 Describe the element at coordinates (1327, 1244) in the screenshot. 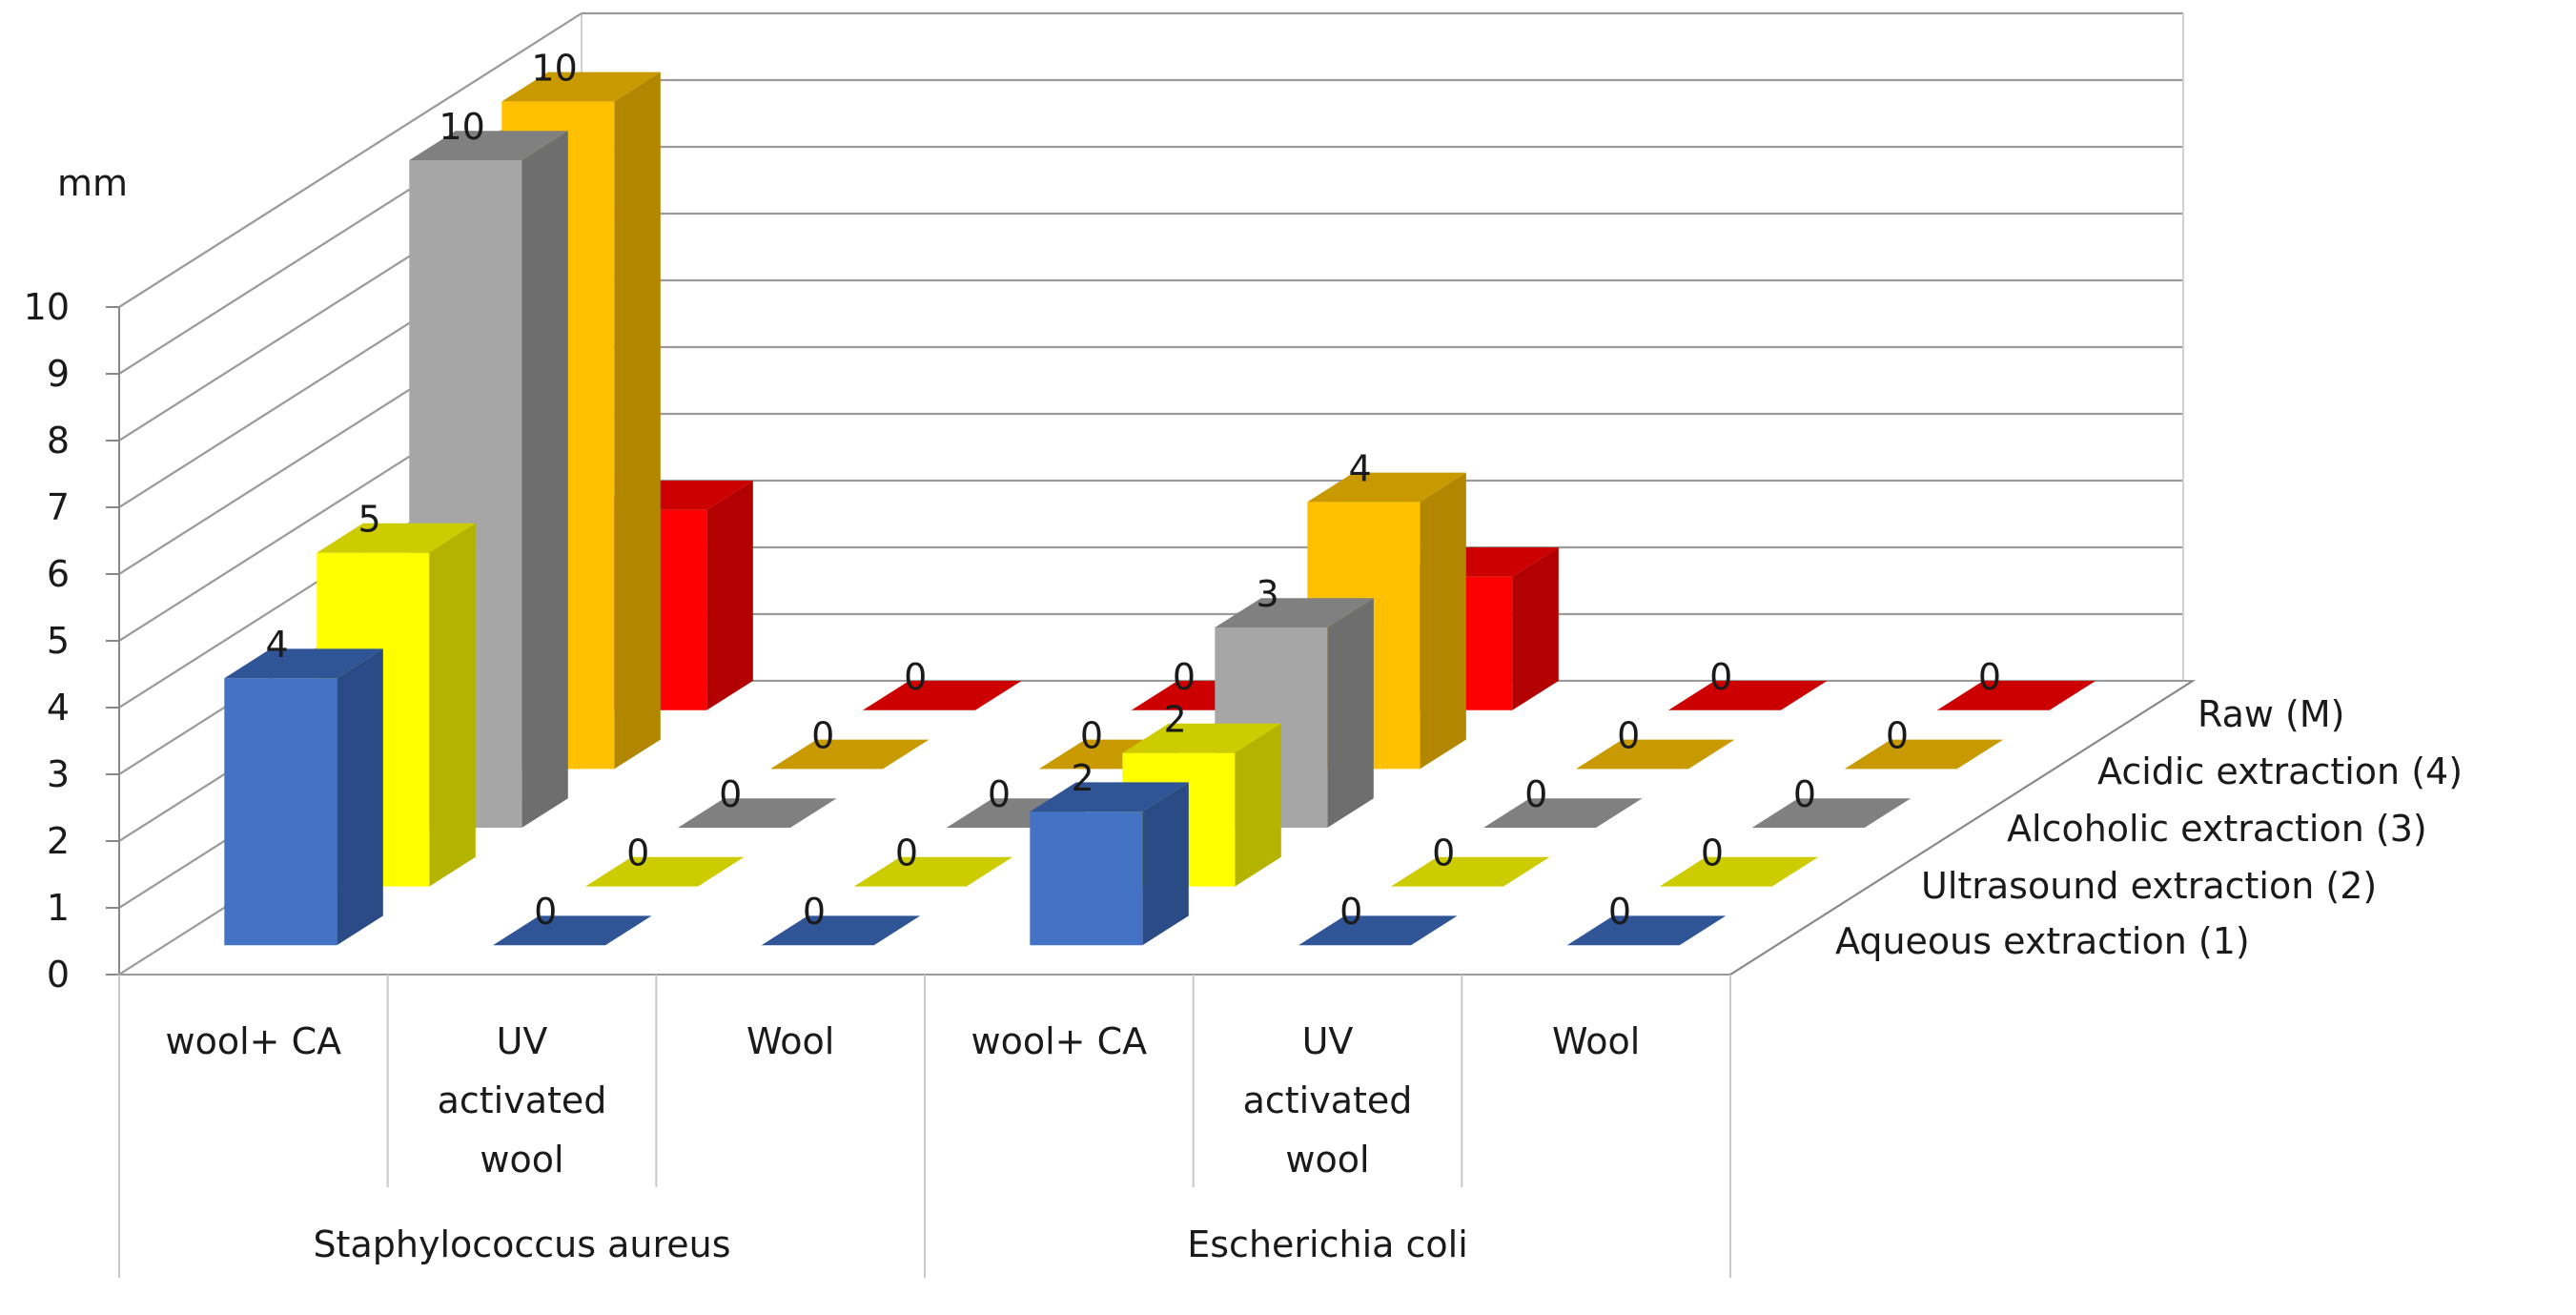

I see `group-label: Escherichia coli` at that location.